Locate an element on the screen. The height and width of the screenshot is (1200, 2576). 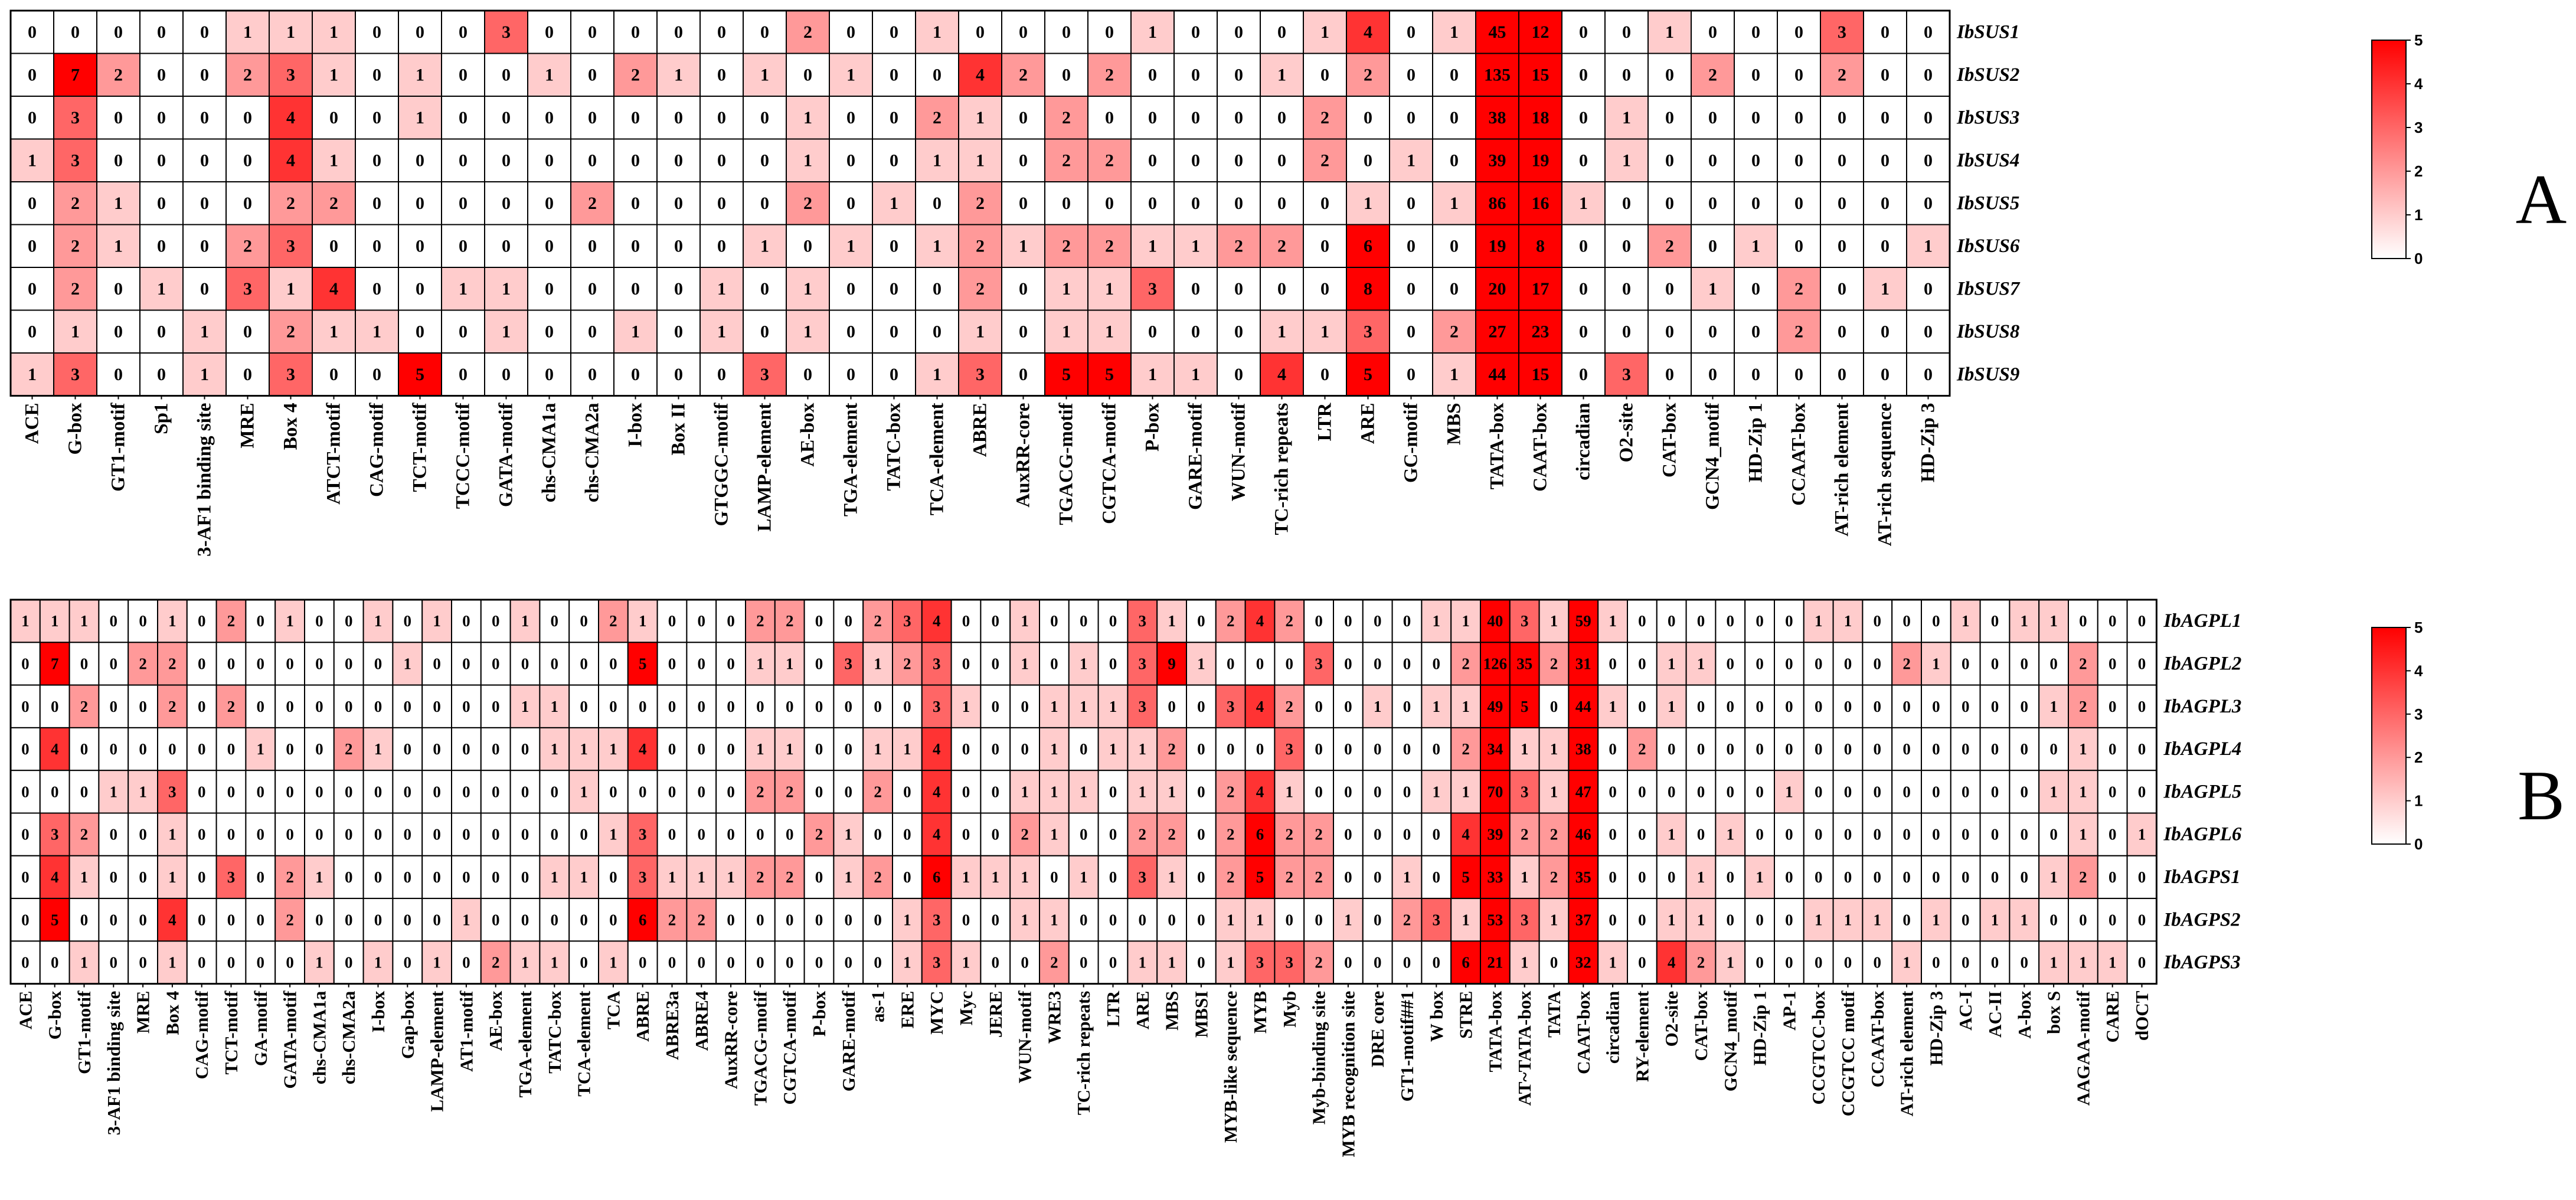
heatmap-cell-b-IbAGPS1-3-AF1-binding-site is located at coordinates (113, 877).